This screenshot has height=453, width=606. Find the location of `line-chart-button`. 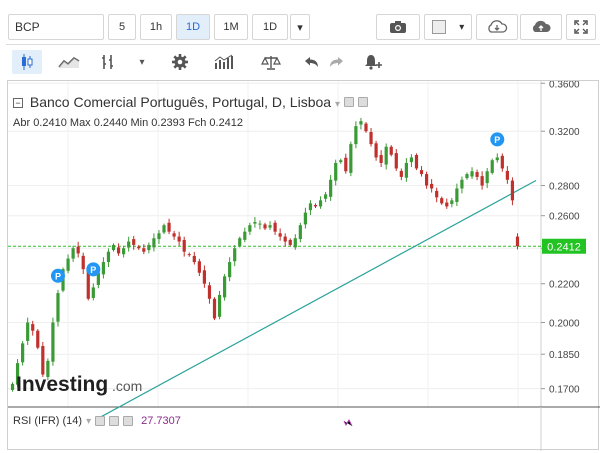

line-chart-button is located at coordinates (69, 62).